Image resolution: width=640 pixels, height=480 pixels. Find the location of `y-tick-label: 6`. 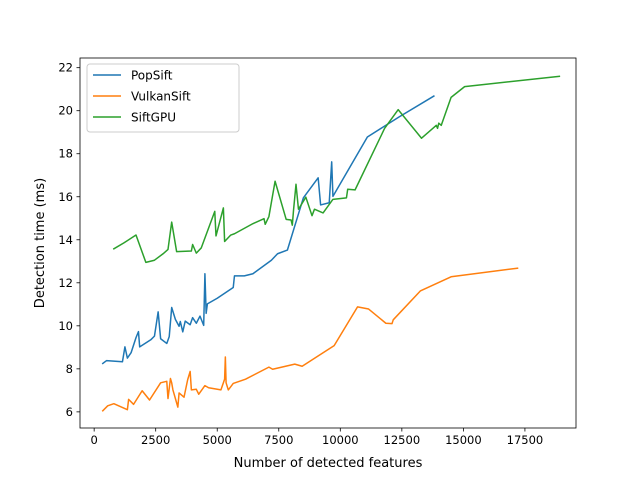

y-tick-label: 6 is located at coordinates (69, 412).